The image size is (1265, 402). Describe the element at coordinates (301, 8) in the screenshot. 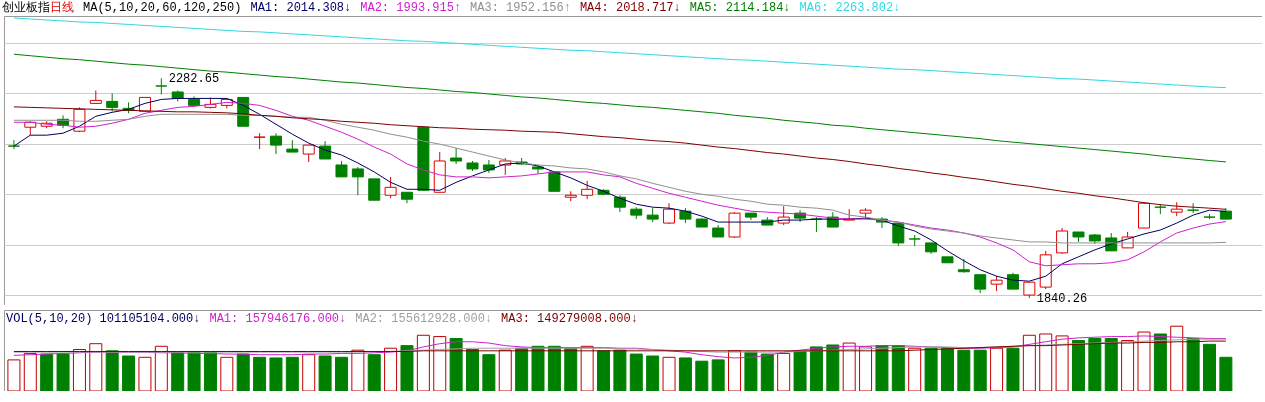

I see `text: MA1: 2014.308↓` at that location.